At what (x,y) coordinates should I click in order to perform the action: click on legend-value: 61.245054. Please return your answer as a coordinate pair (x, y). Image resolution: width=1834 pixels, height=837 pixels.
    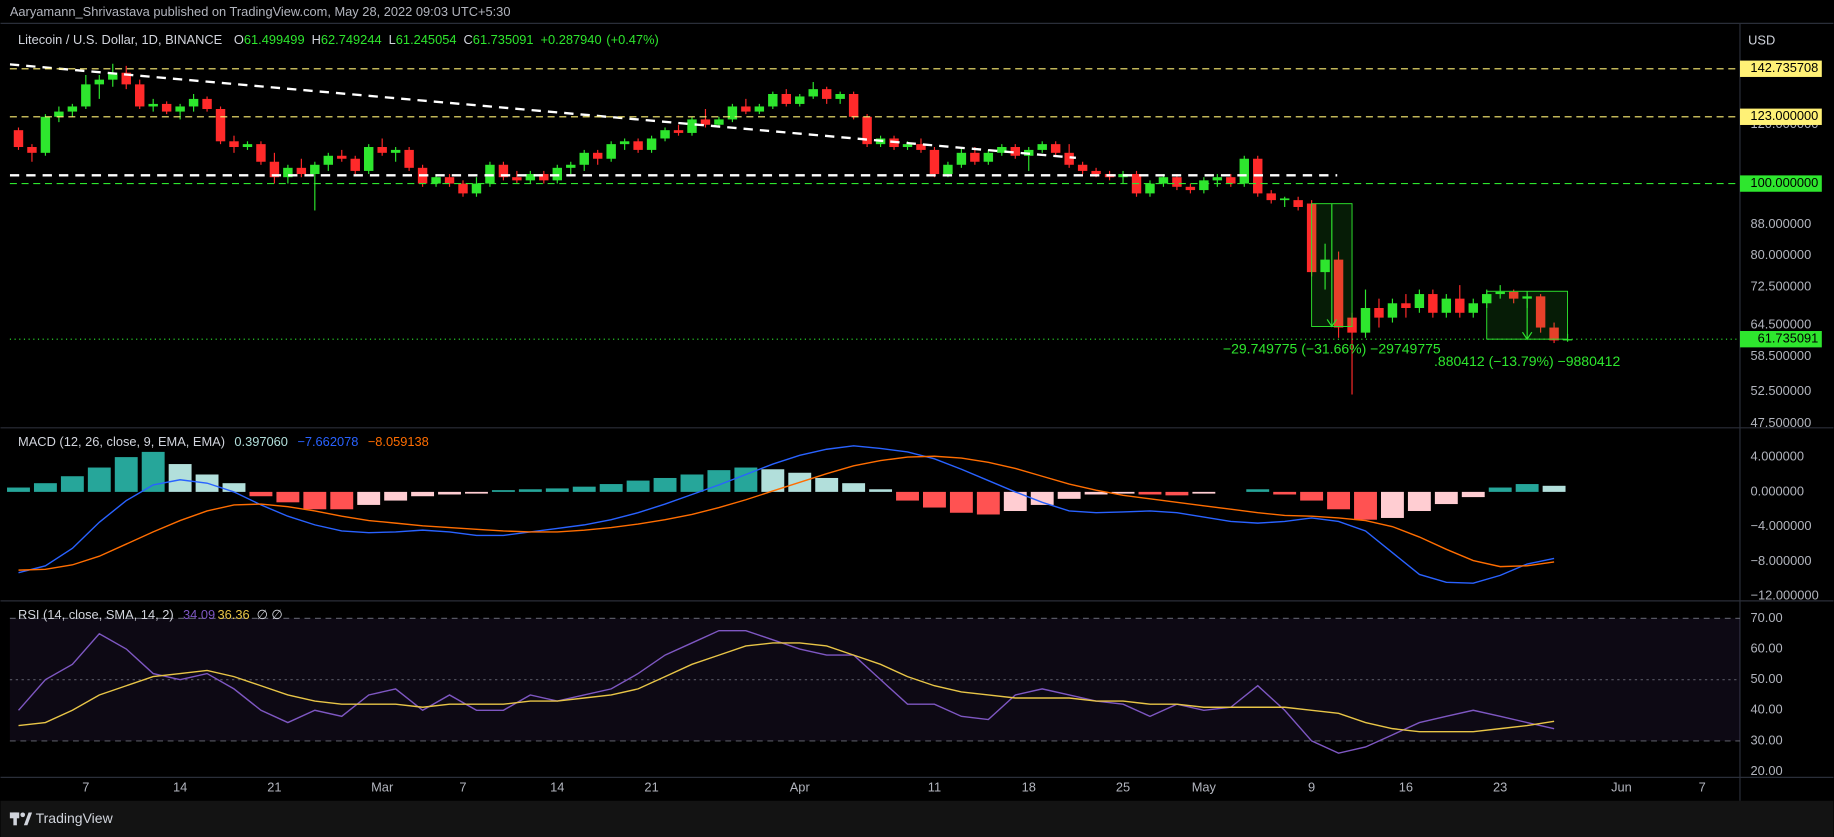
    Looking at the image, I should click on (426, 39).